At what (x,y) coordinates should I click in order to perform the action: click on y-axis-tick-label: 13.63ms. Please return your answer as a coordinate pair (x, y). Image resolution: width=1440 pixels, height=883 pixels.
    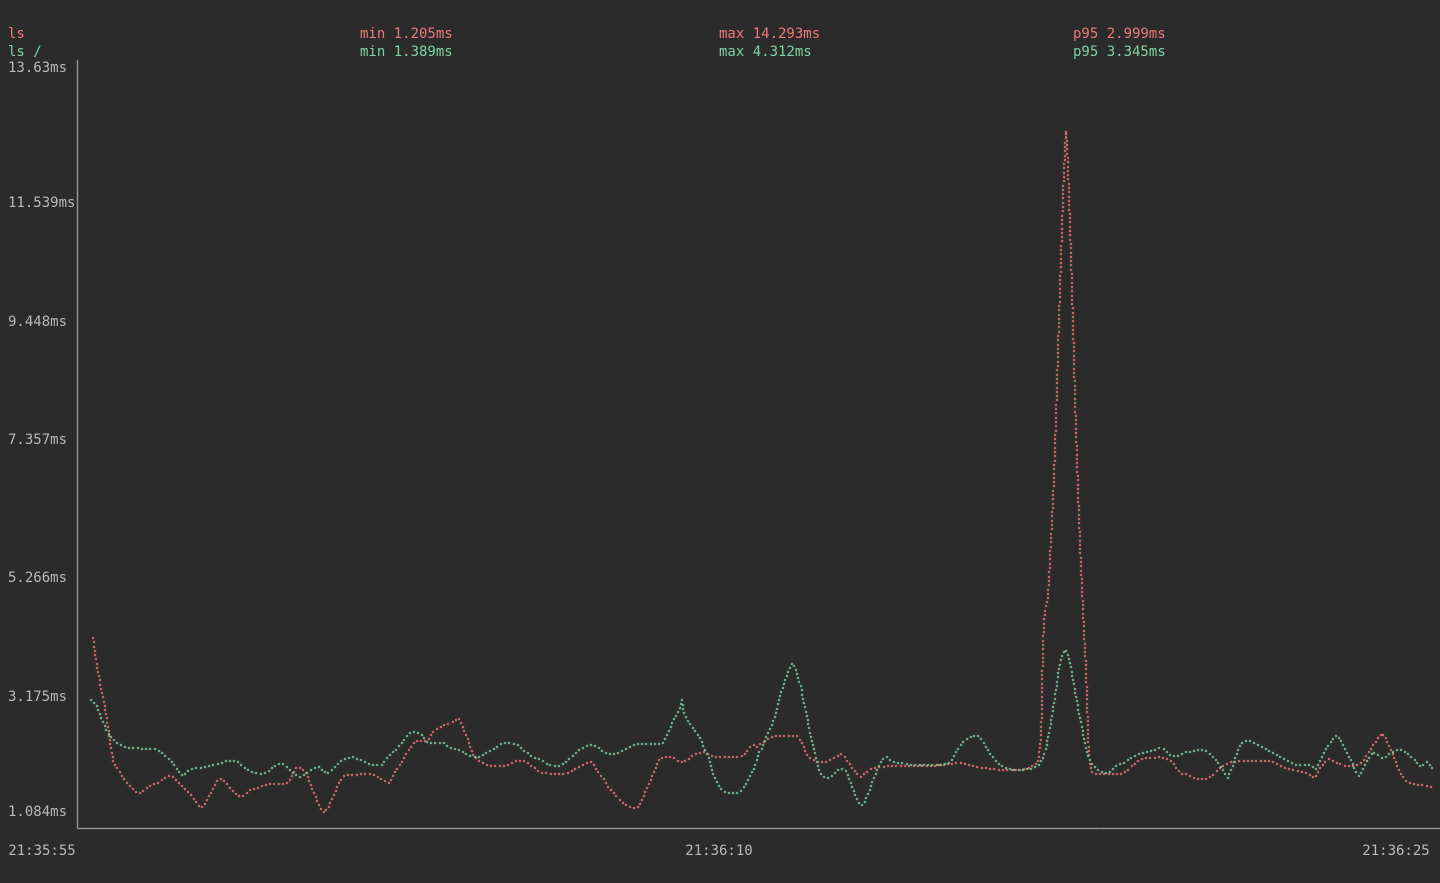
    Looking at the image, I should click on (38, 68).